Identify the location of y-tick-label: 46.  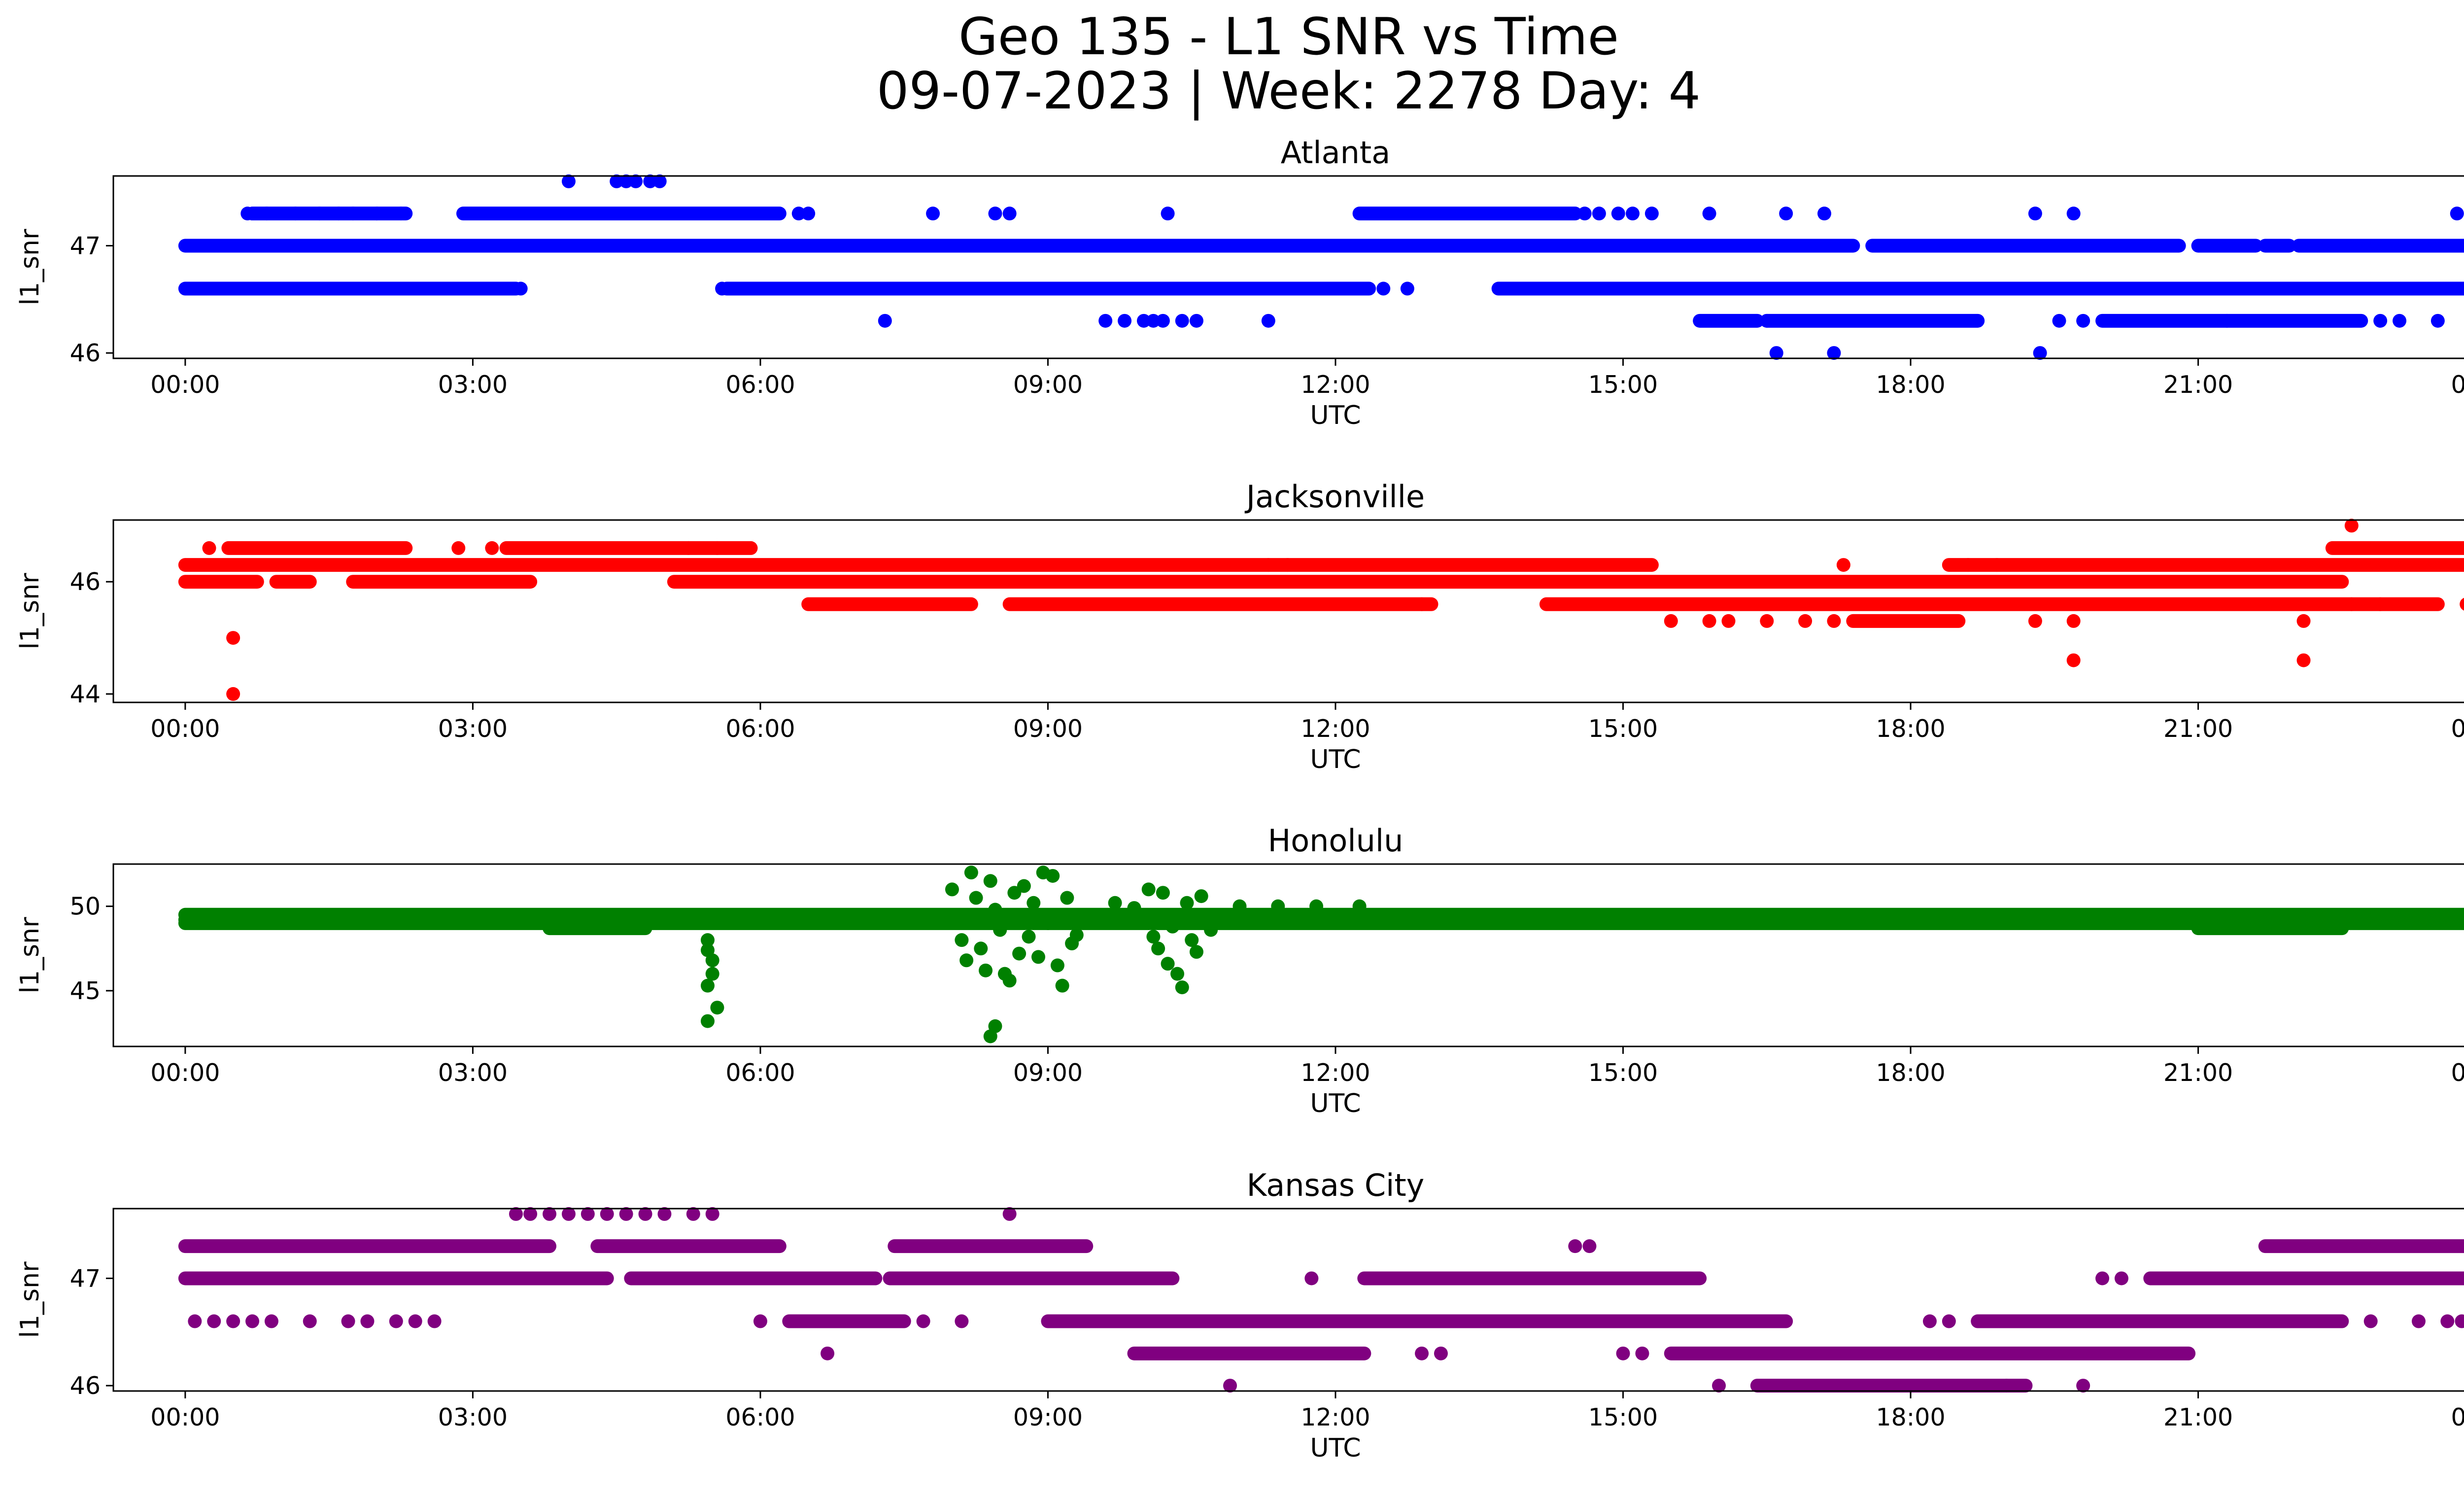
(85, 1386).